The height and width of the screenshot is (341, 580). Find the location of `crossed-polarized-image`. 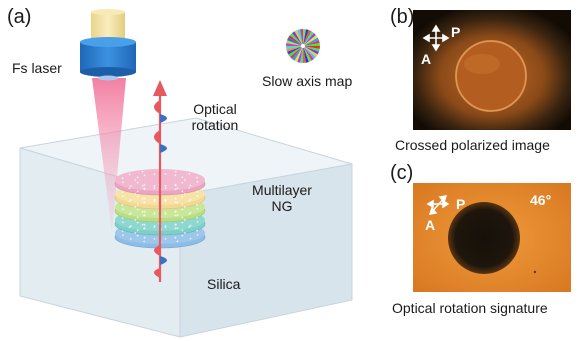

crossed-polarized-image is located at coordinates (492, 70).